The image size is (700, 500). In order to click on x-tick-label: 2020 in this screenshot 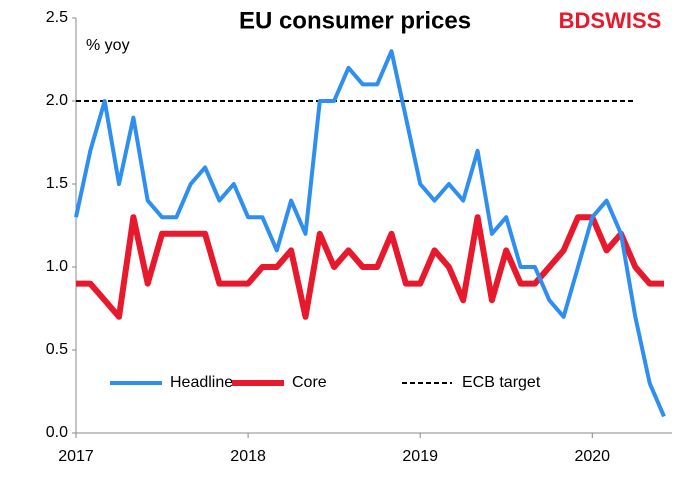, I will do `click(592, 456)`.